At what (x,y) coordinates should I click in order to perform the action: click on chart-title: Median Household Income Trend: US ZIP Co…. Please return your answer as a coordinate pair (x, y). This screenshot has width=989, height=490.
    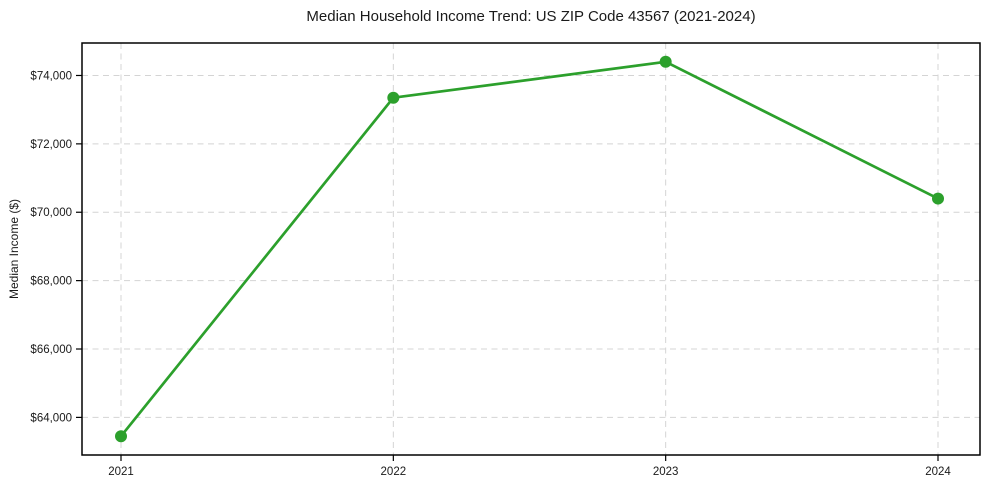
    Looking at the image, I should click on (531, 16).